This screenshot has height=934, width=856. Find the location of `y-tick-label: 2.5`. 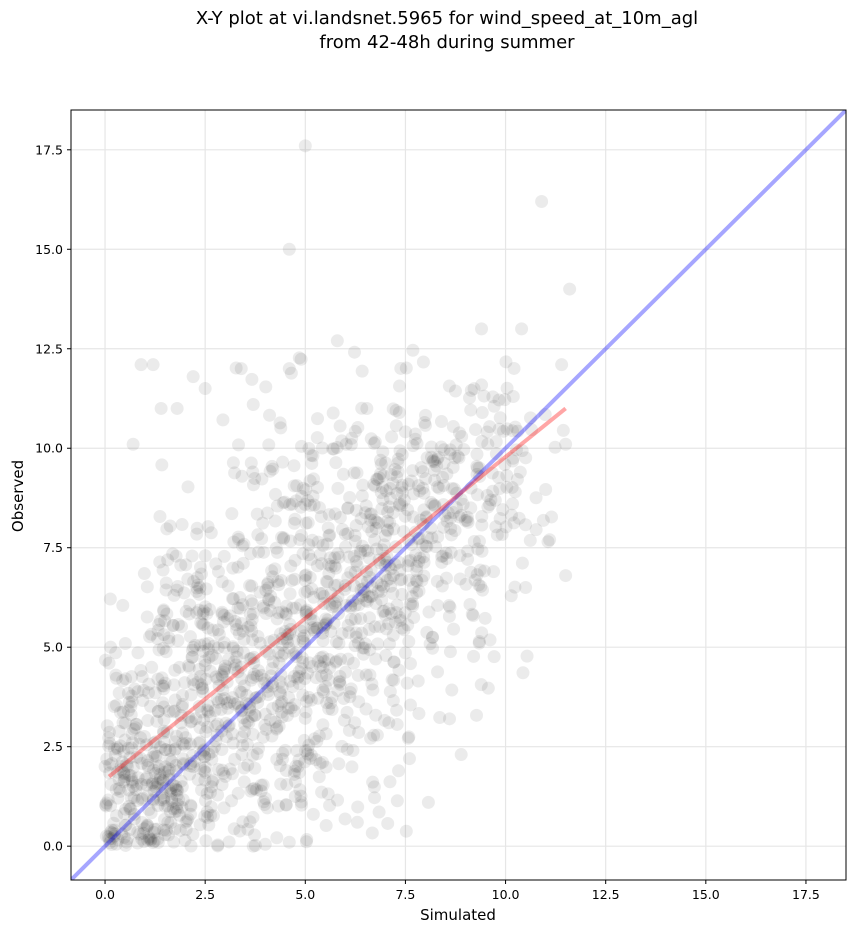

y-tick-label: 2.5 is located at coordinates (53, 746).